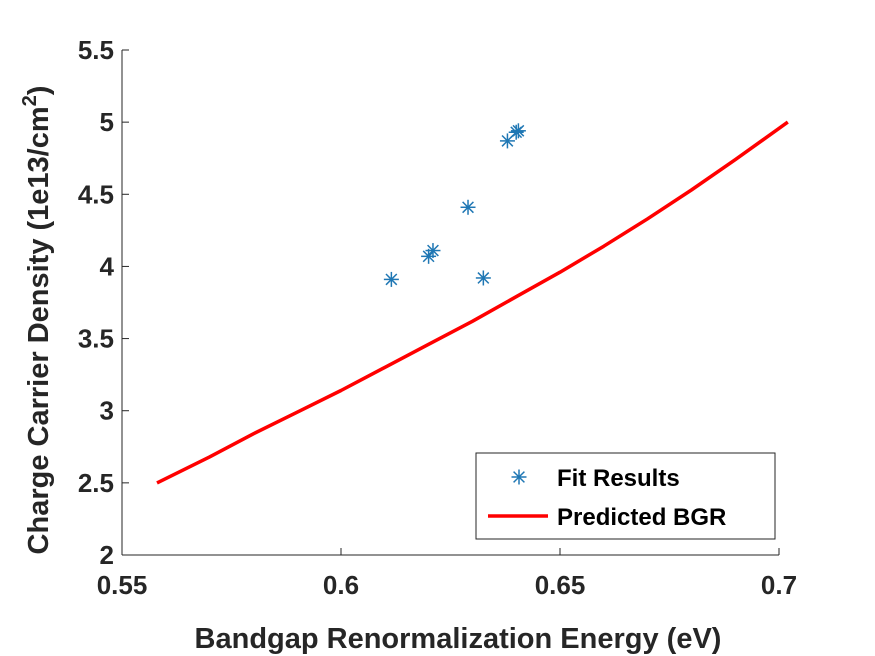 This screenshot has height=656, width=875. Describe the element at coordinates (39, 330) in the screenshot. I see `y-axis-title-main: Charge Carrier Density (1e13/cm` at that location.